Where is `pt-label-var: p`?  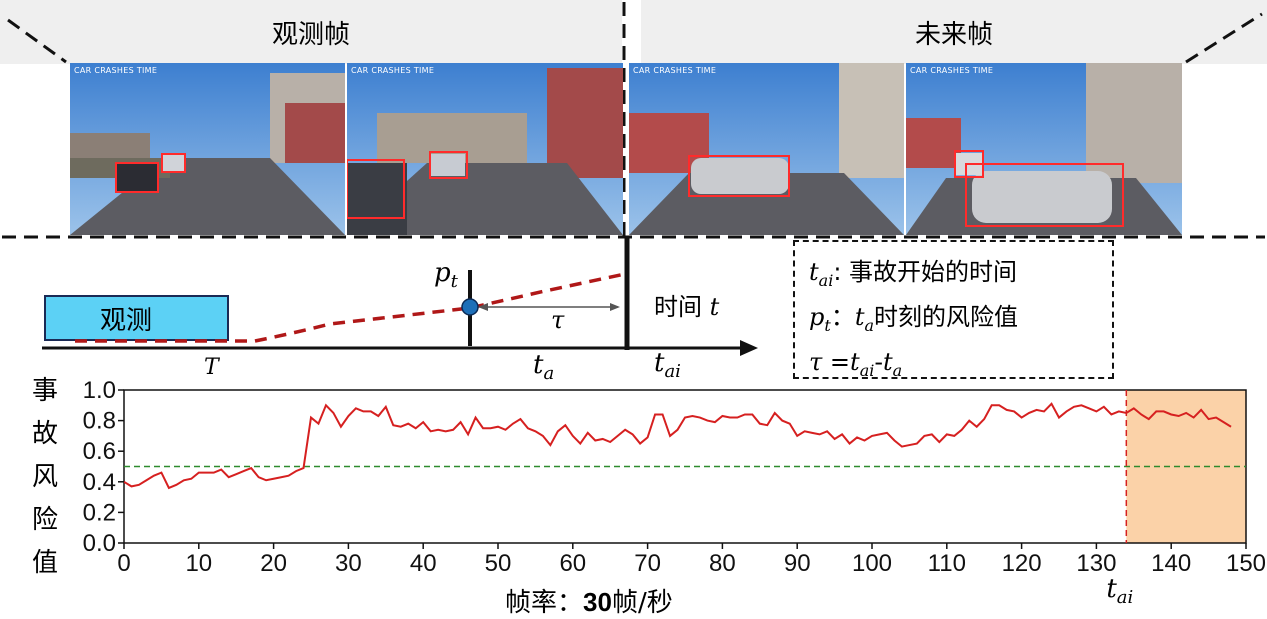 pt-label-var: p is located at coordinates (442, 273).